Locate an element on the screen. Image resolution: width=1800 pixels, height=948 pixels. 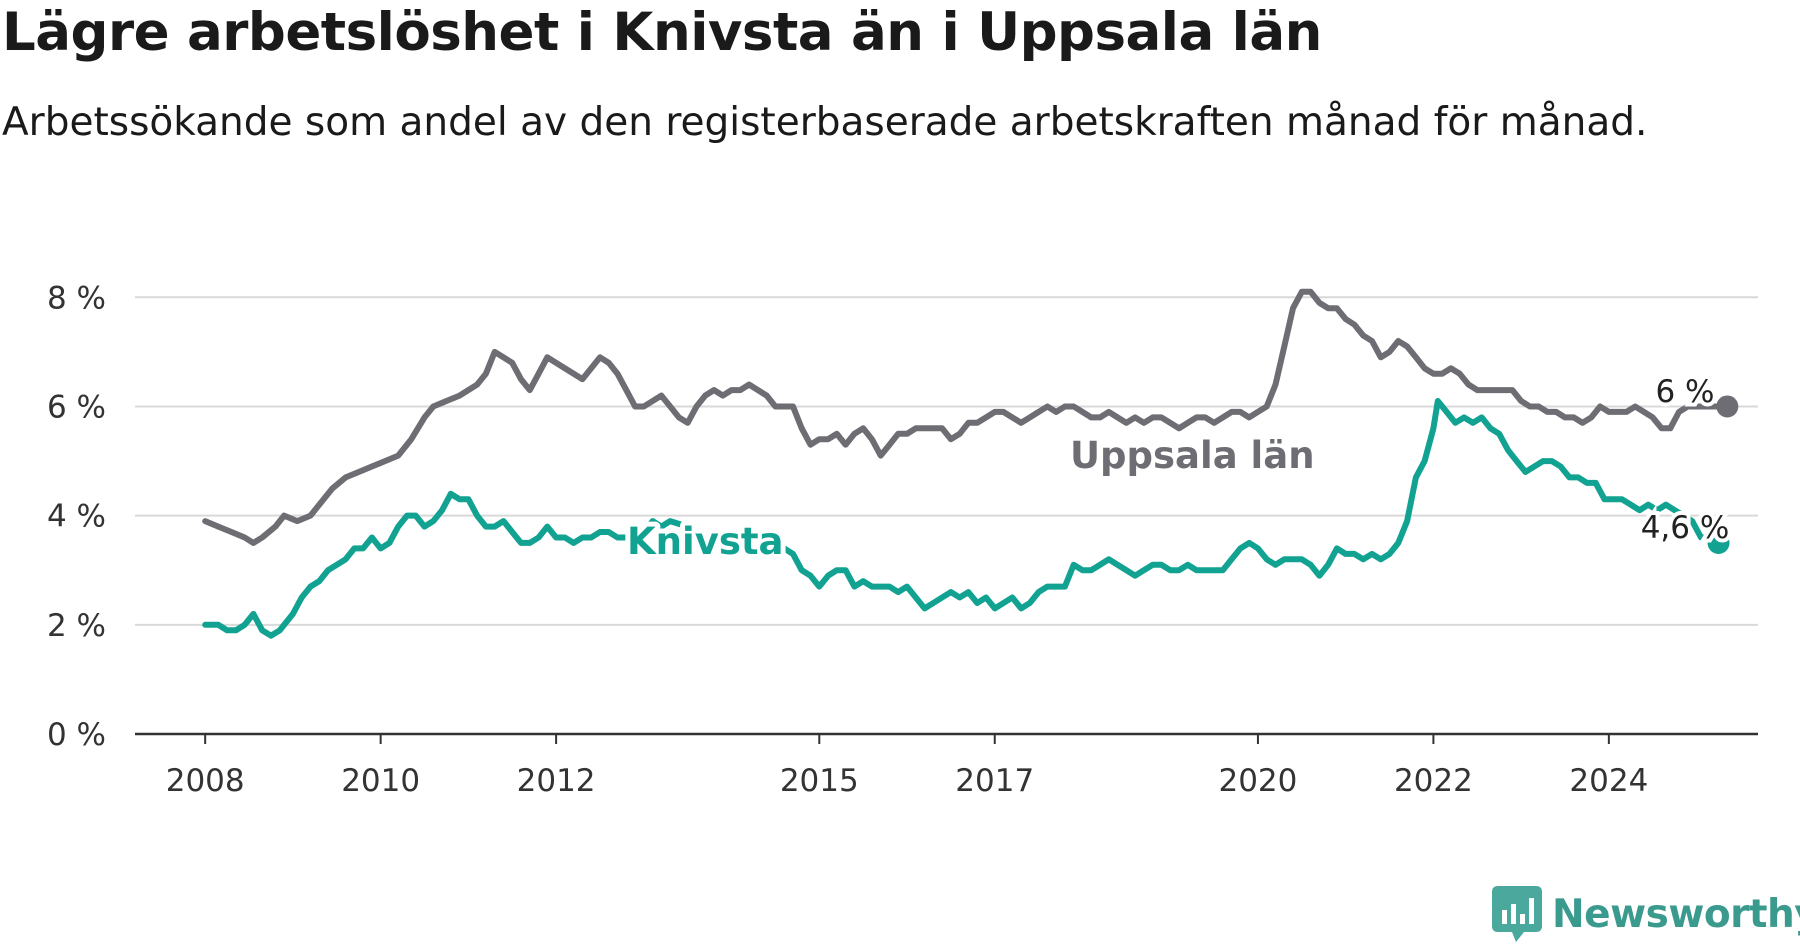
y-tick-label: 6 % is located at coordinates (76, 407).